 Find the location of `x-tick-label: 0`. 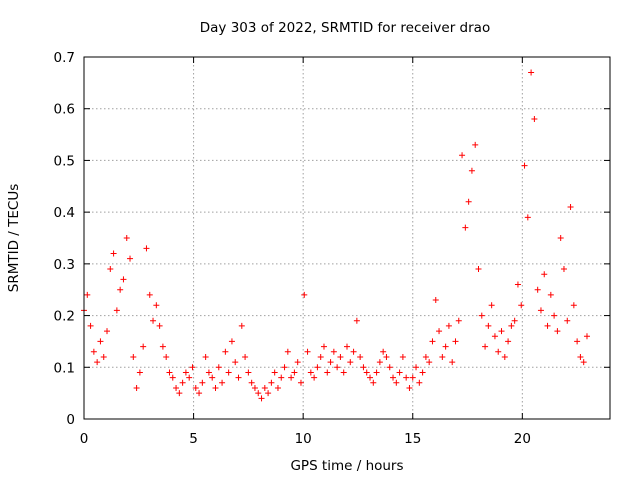

x-tick-label: 0 is located at coordinates (84, 439).